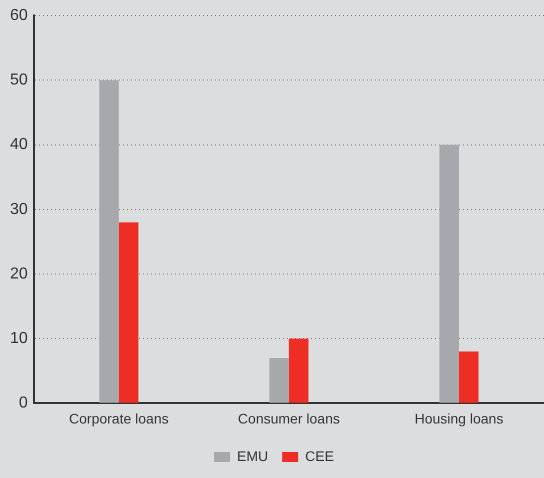  What do you see at coordinates (23, 403) in the screenshot?
I see `y-tick-label: 0` at bounding box center [23, 403].